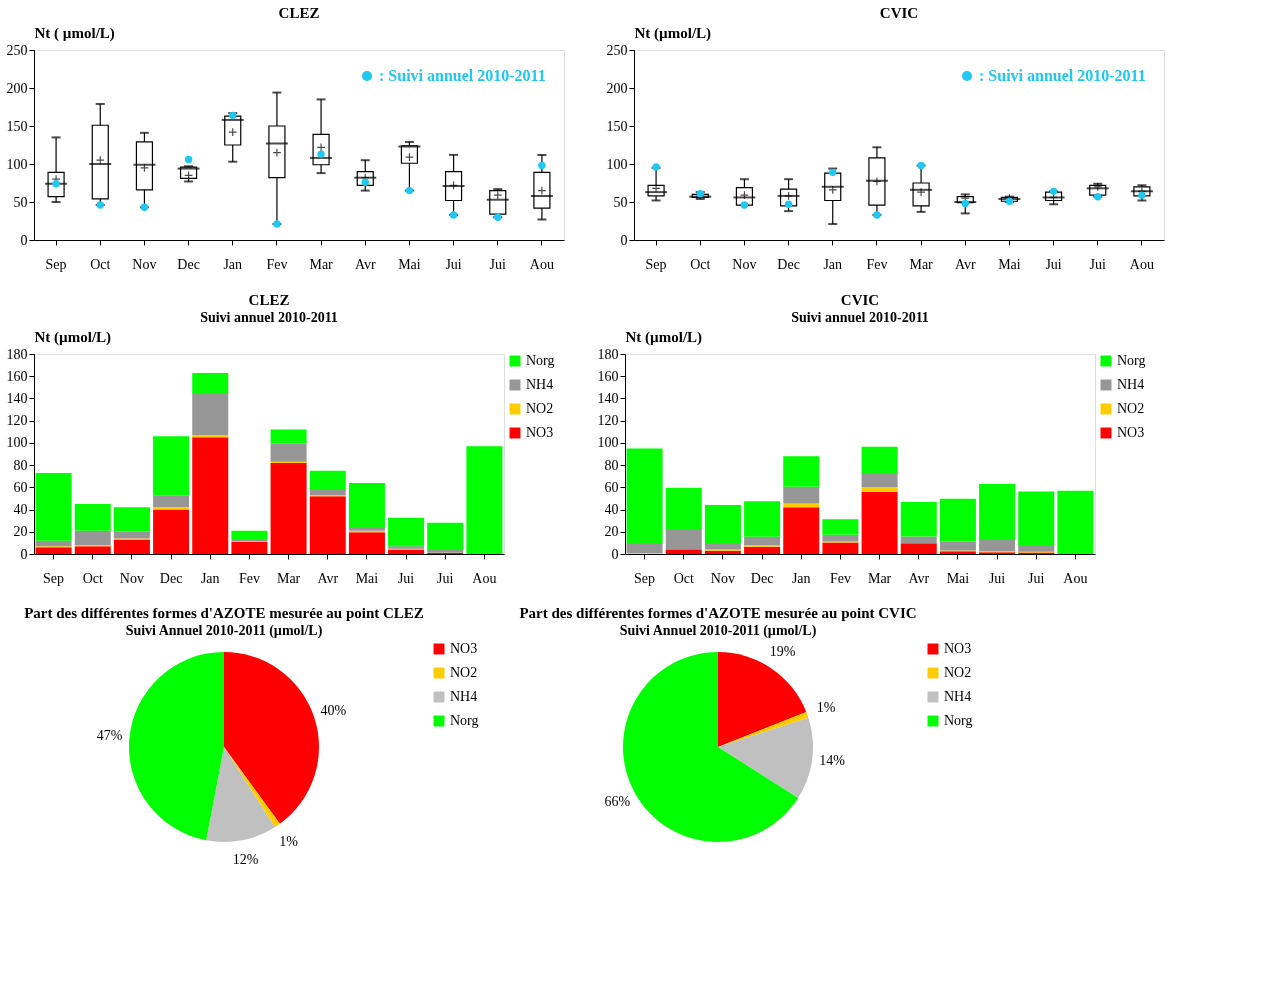  Describe the element at coordinates (718, 613) in the screenshot. I see `chart-title: Part des différentes formes d'AZOTE mesurée au point CVIC` at that location.